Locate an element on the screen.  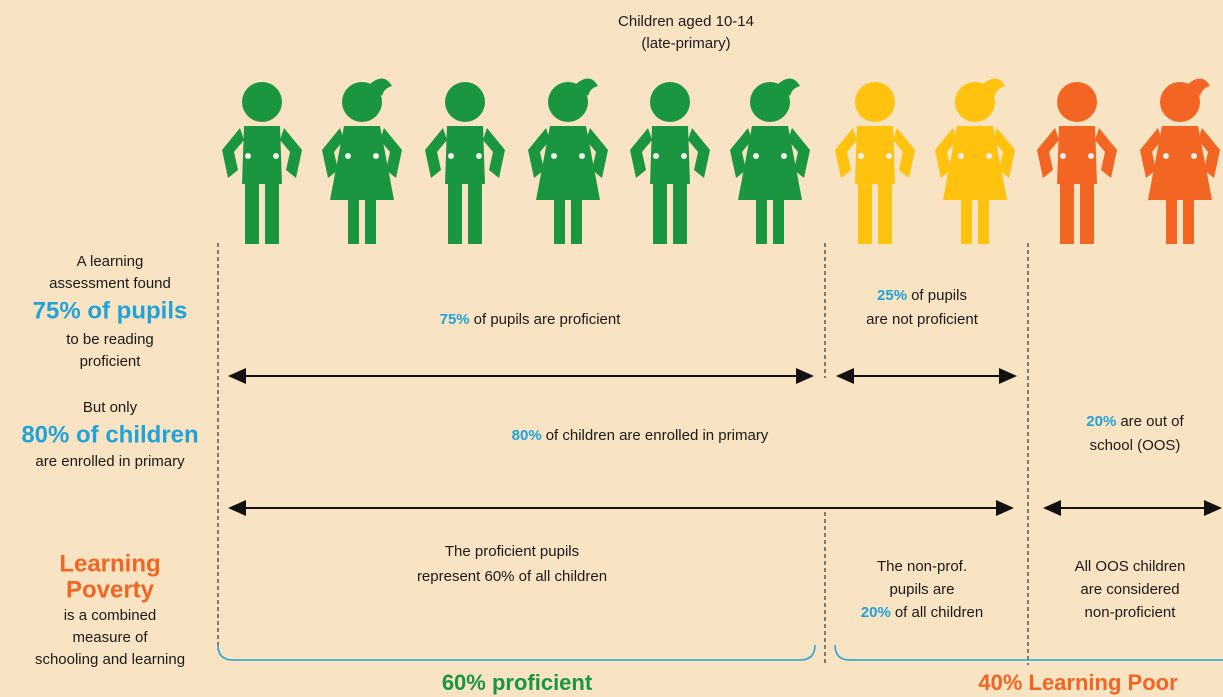
highlight: 80% is located at coordinates (527, 435).